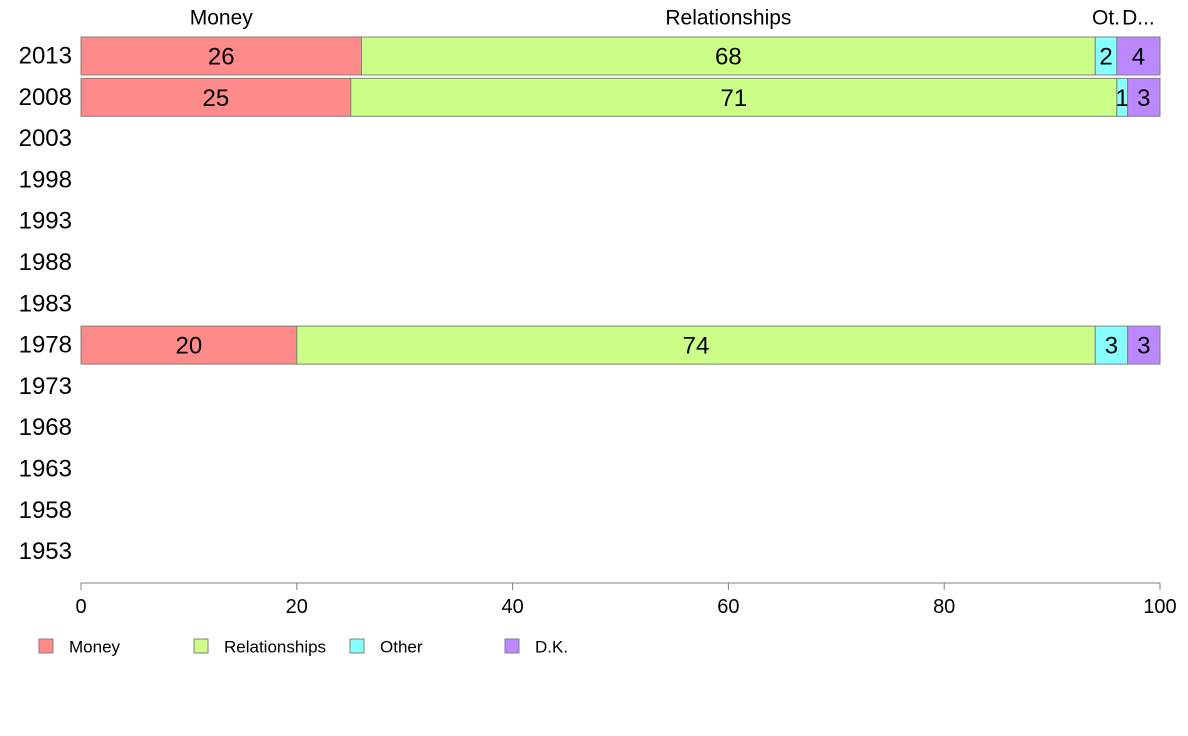 The width and height of the screenshot is (1188, 736). What do you see at coordinates (45, 262) in the screenshot?
I see `year-label-1988: 1988` at bounding box center [45, 262].